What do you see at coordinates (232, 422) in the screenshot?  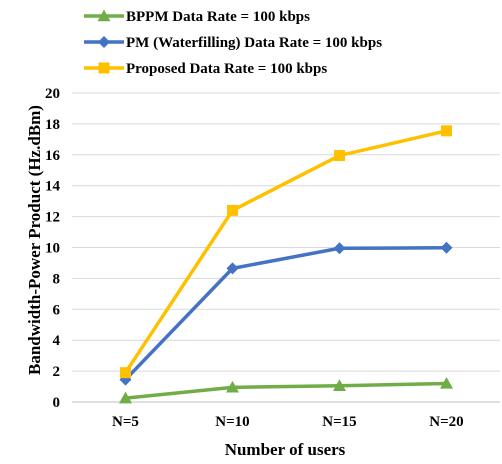 I see `x-tick-label: N=10` at bounding box center [232, 422].